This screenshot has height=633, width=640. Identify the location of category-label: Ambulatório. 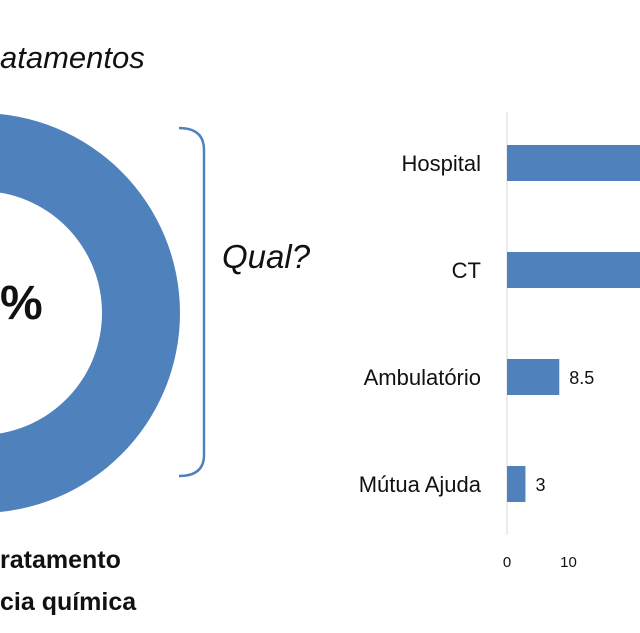
(422, 377).